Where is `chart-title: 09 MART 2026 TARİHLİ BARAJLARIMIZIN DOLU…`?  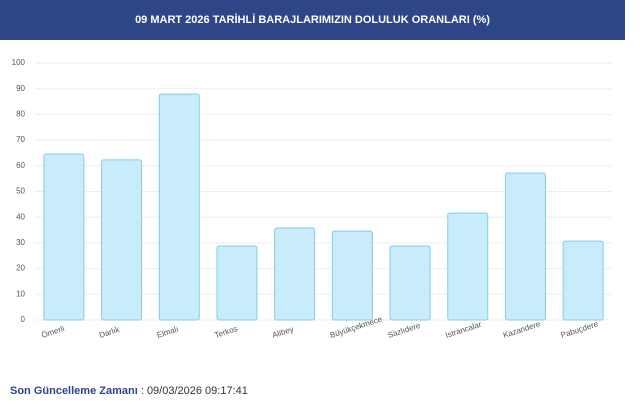 chart-title: 09 MART 2026 TARİHLİ BARAJLARIMIZIN DOLU… is located at coordinates (312, 20).